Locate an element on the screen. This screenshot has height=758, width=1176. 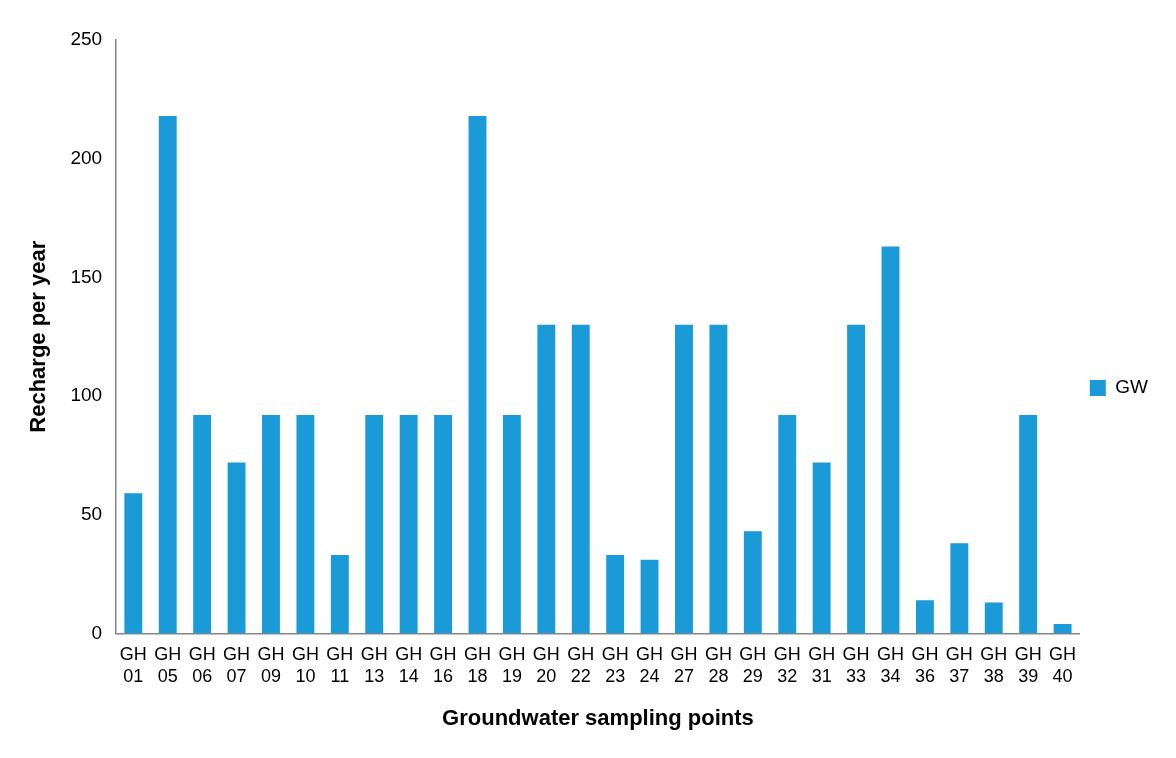
x-tick-label: GH 13 is located at coordinates (374, 665).